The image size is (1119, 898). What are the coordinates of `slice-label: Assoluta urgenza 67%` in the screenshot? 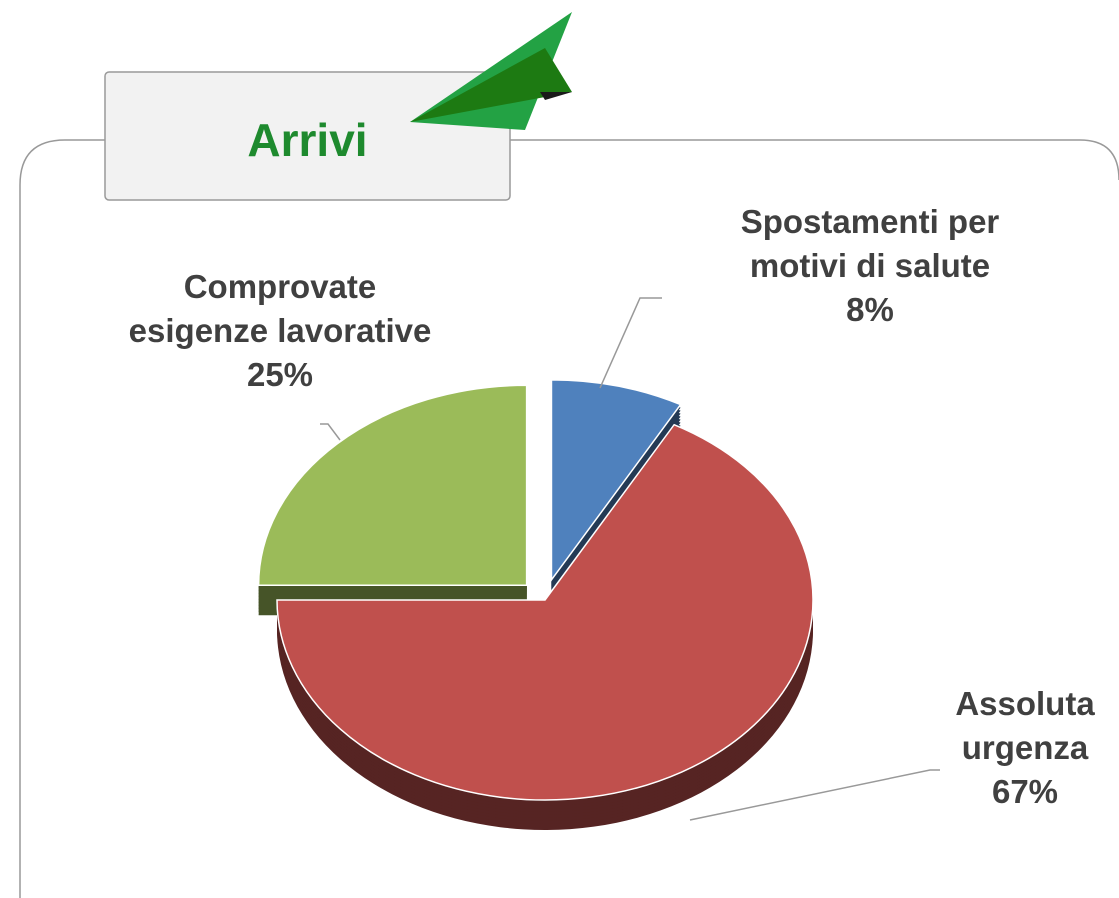 It's located at (1022, 748).